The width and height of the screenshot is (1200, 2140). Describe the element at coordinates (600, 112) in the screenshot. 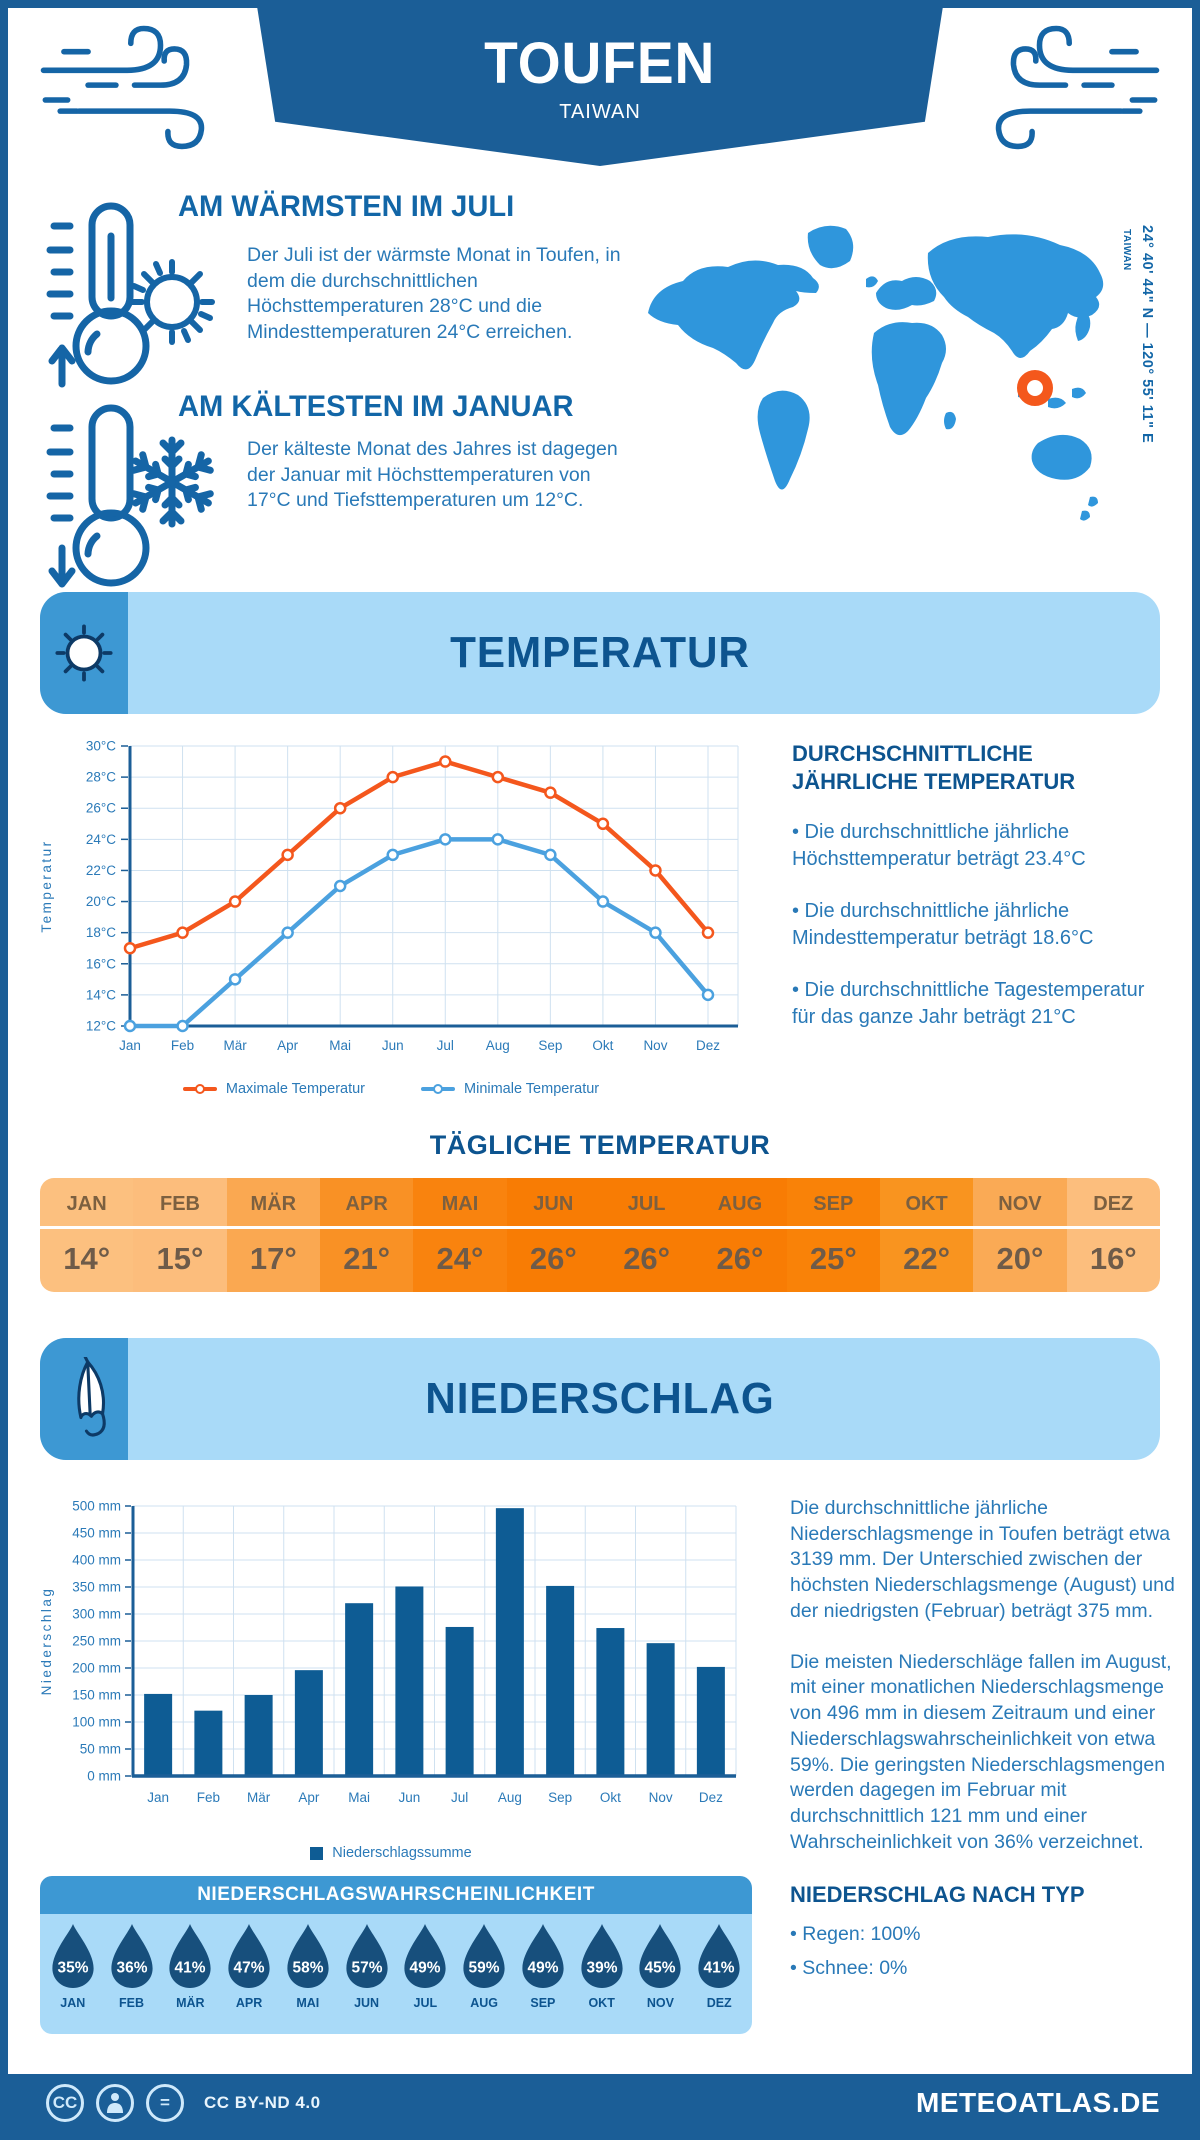

I see `page-subtitle: TAIWAN` at that location.